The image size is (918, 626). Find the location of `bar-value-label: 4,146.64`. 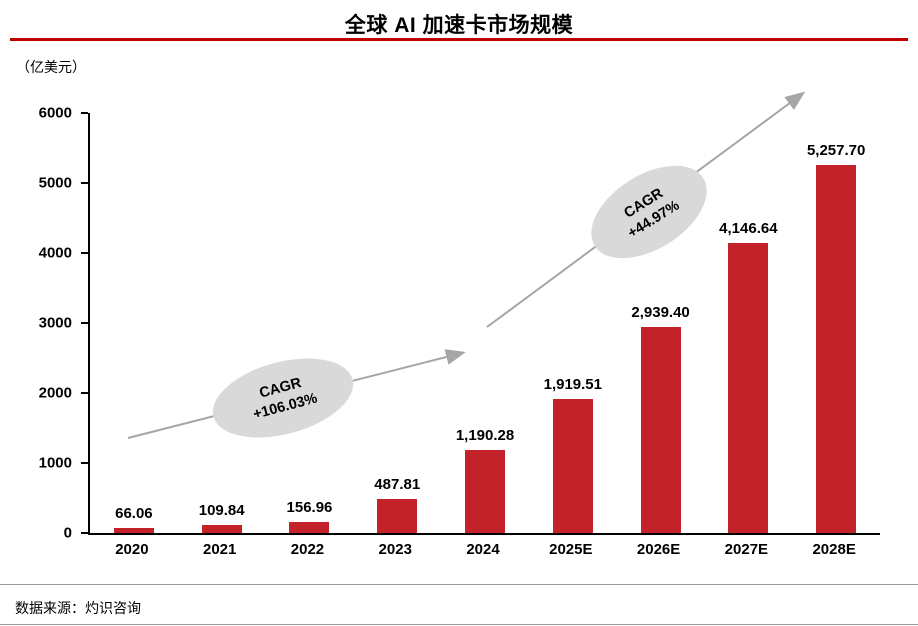

bar-value-label: 4,146.64 is located at coordinates (748, 228).